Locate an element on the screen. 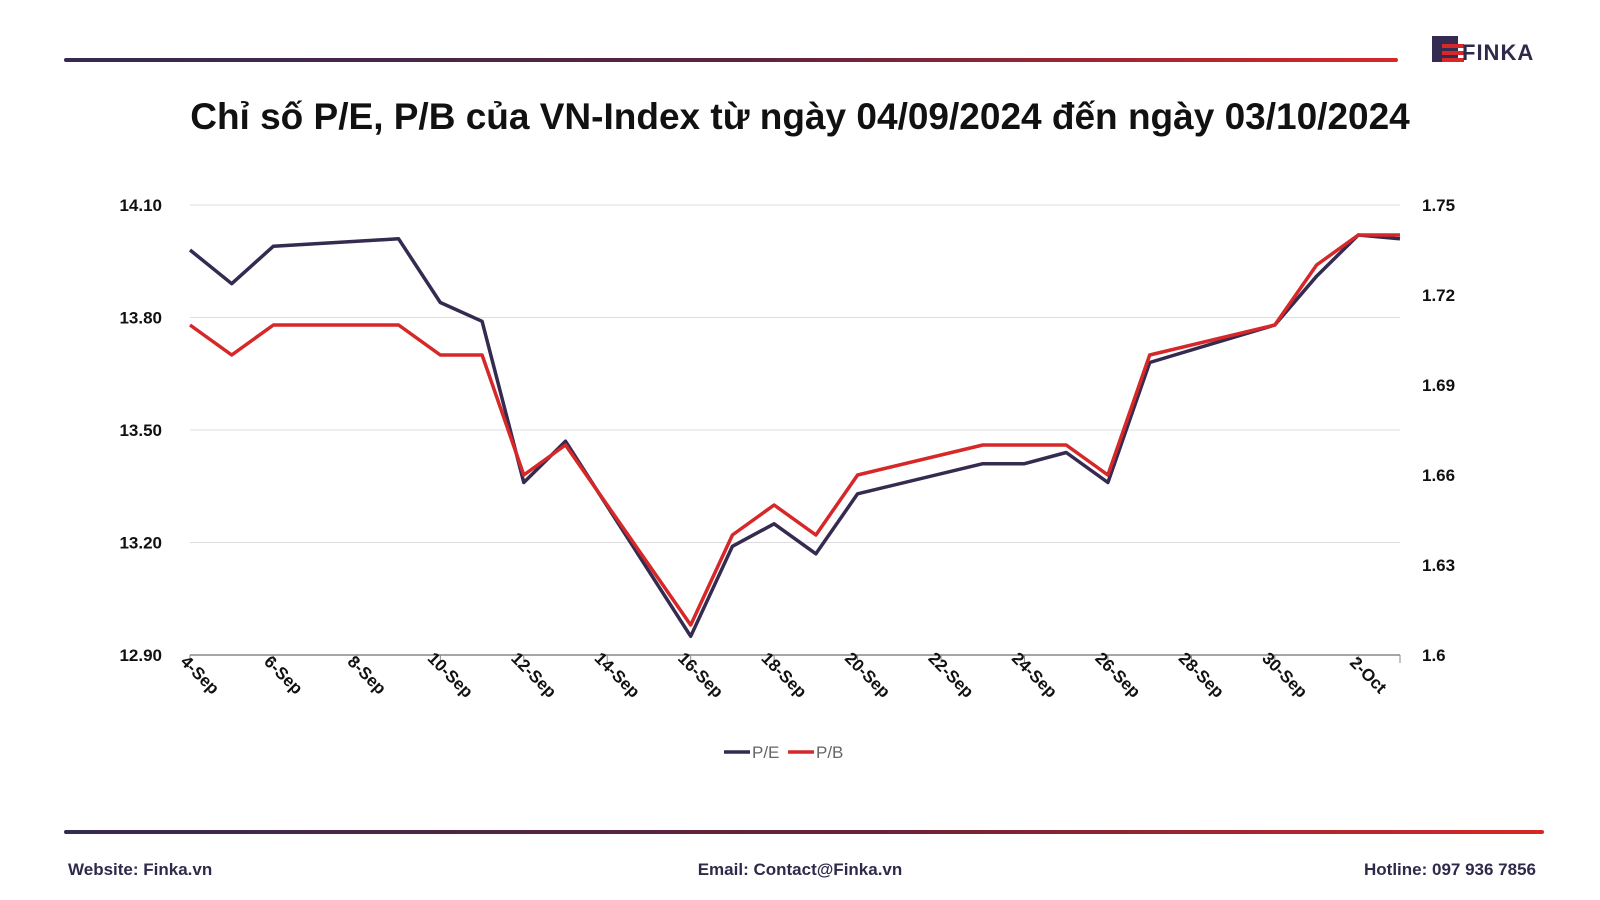 The image size is (1600, 900). y-right-tick-label: 1.69 is located at coordinates (1438, 385).